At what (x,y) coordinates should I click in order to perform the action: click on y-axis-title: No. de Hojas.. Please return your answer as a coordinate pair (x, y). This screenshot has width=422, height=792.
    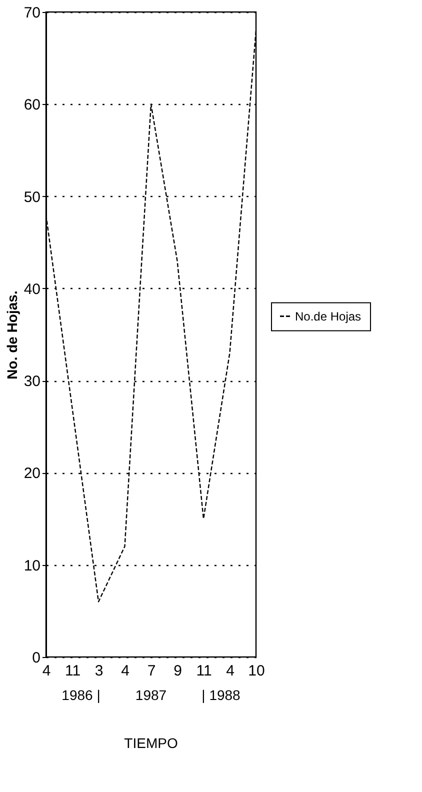
    Looking at the image, I should click on (12, 335).